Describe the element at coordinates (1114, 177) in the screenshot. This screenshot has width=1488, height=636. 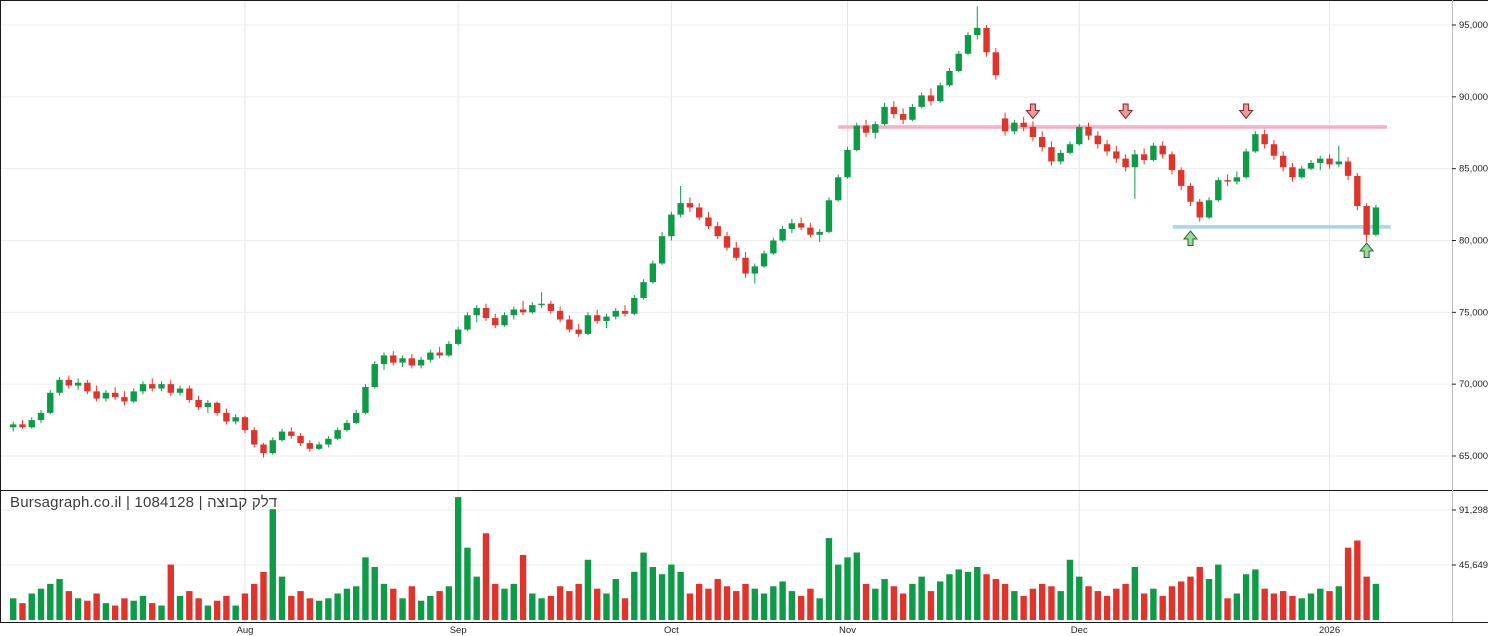
I see `level-lines` at that location.